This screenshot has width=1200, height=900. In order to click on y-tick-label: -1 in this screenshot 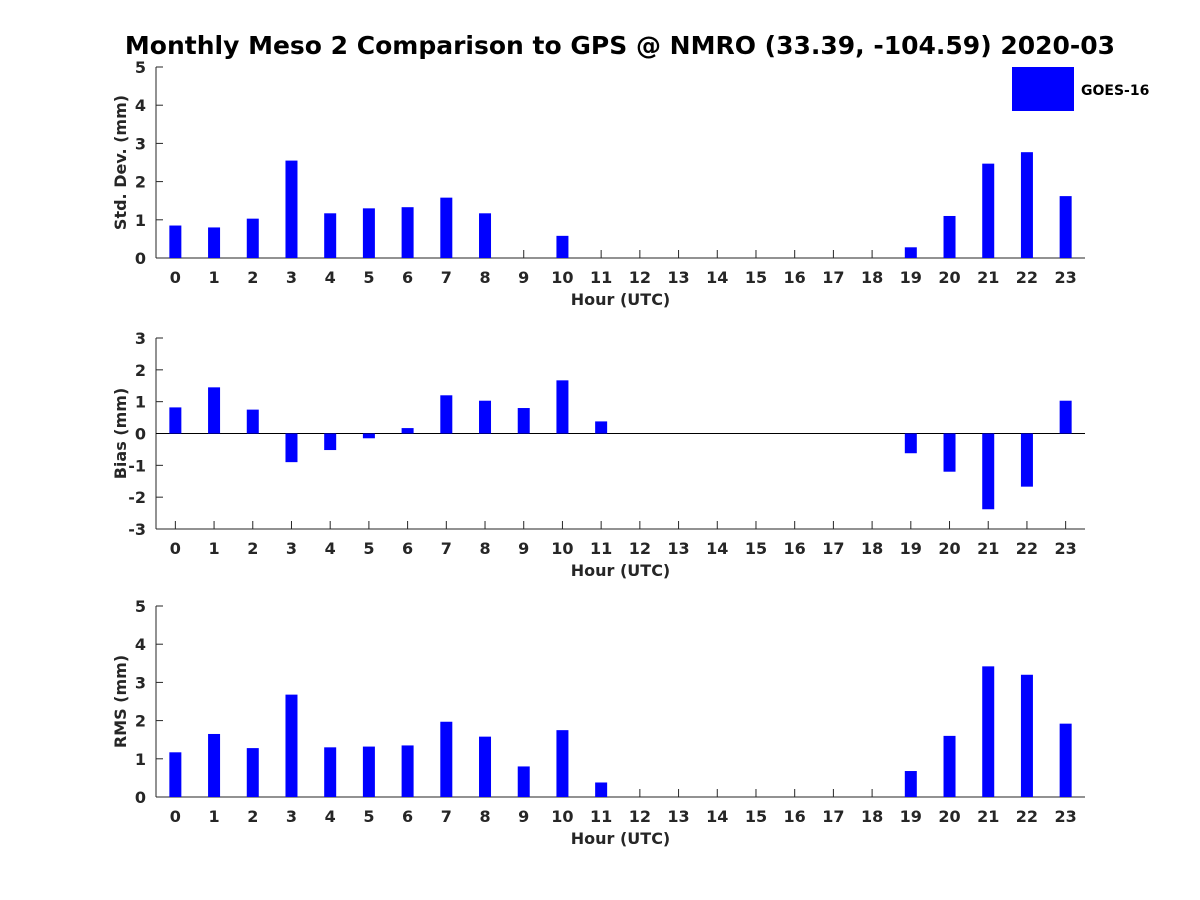, I will do `click(137, 465)`.